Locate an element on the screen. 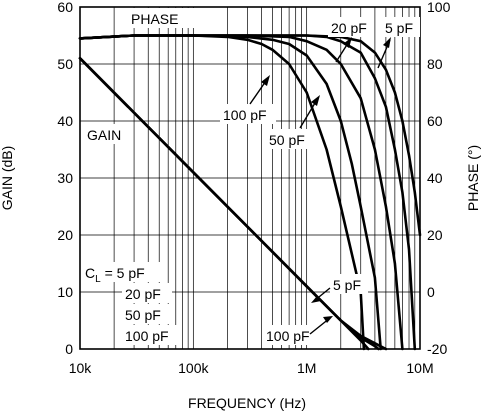 This screenshot has width=484, height=415. y-right-tick-label: 60 is located at coordinates (435, 121).